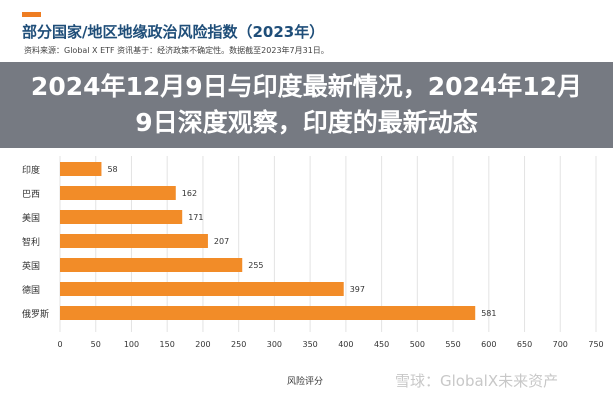 This screenshot has width=613, height=400. What do you see at coordinates (255, 265) in the screenshot?
I see `data-label: 255` at bounding box center [255, 265].